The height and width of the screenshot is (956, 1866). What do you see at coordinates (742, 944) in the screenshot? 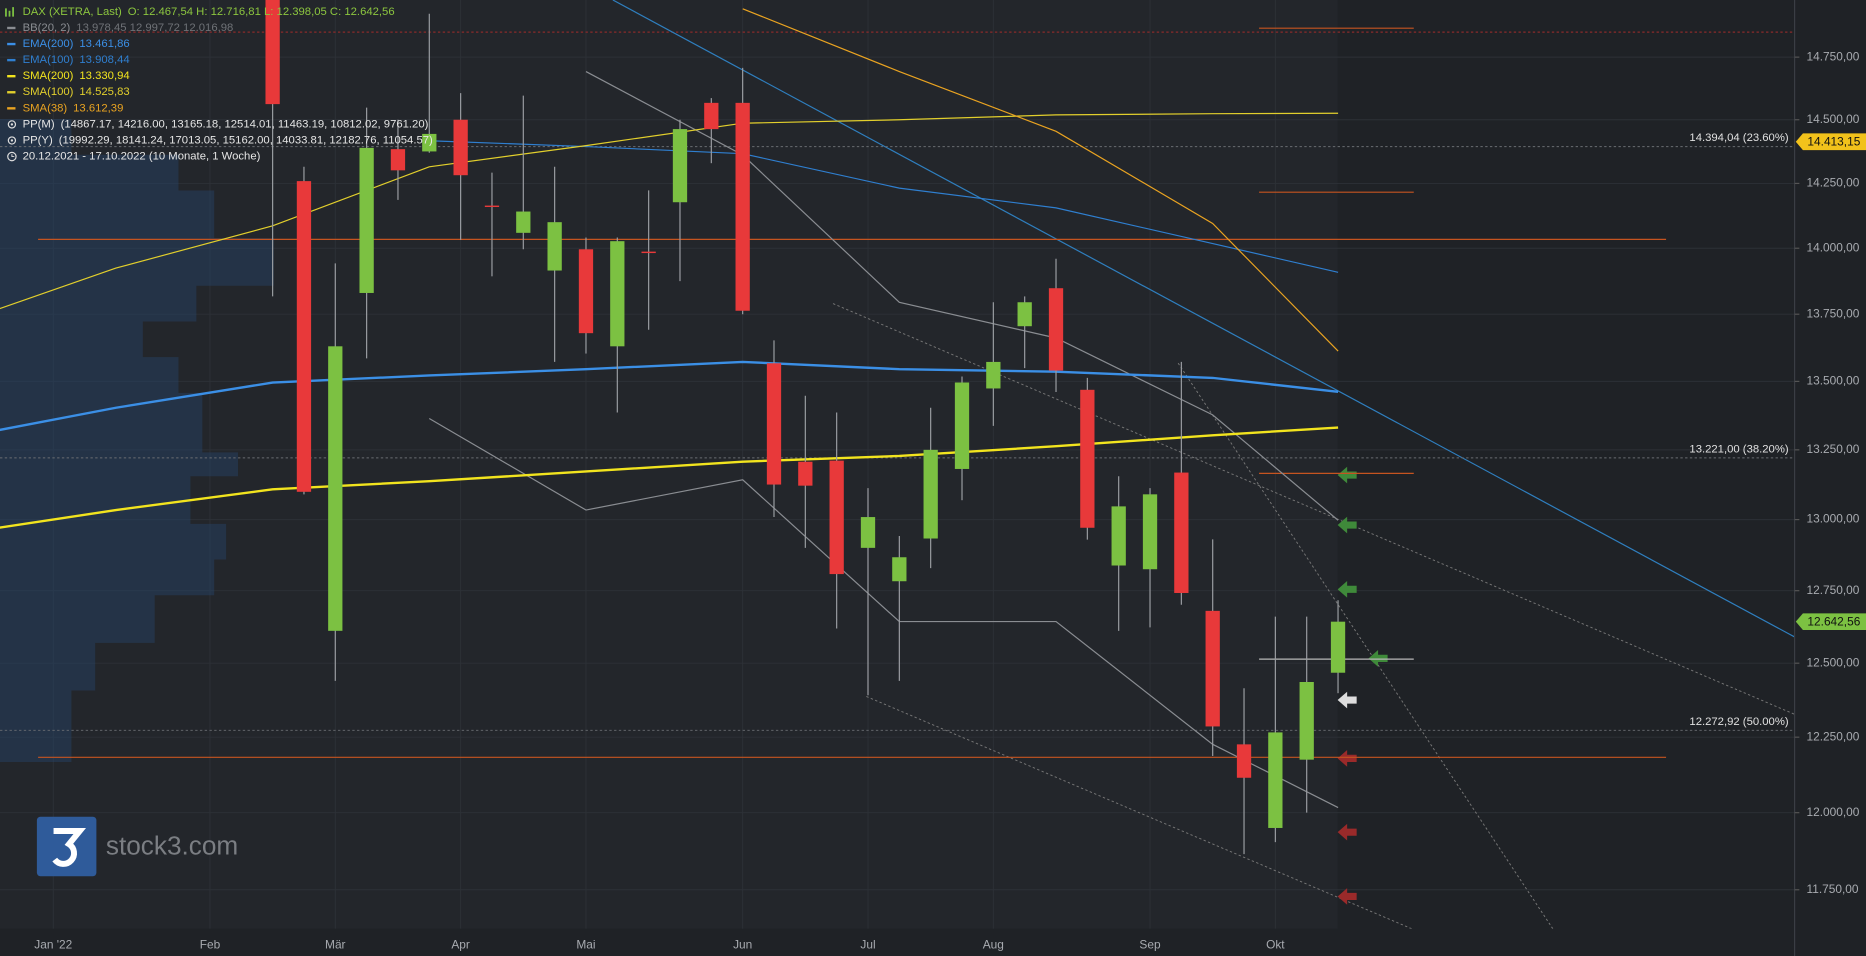
I see `x-tick-label: Jun` at bounding box center [742, 944].